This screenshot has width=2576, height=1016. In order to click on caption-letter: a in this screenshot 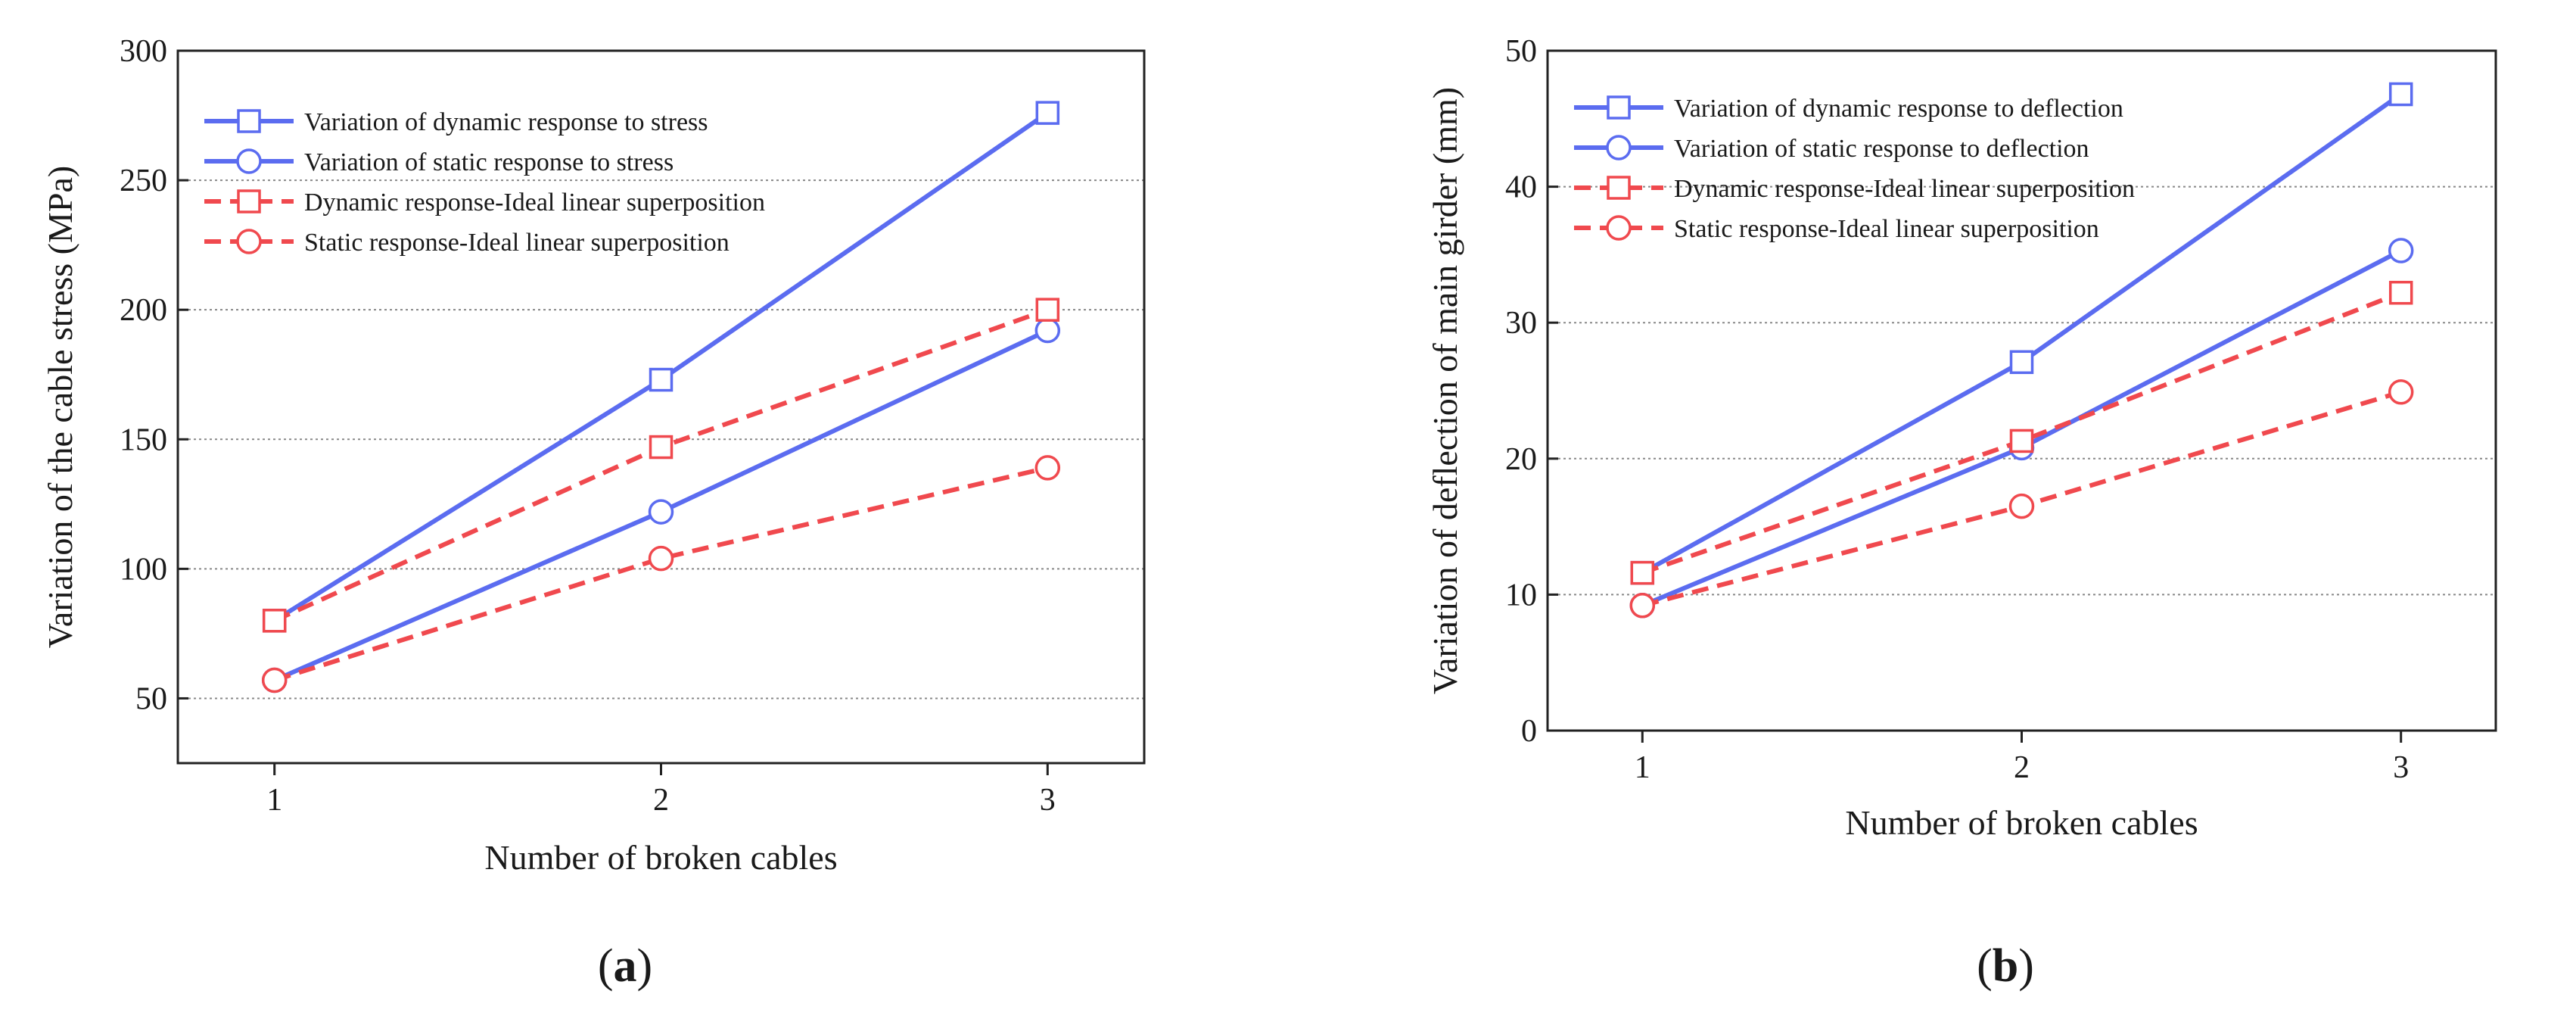, I will do `click(625, 966)`.